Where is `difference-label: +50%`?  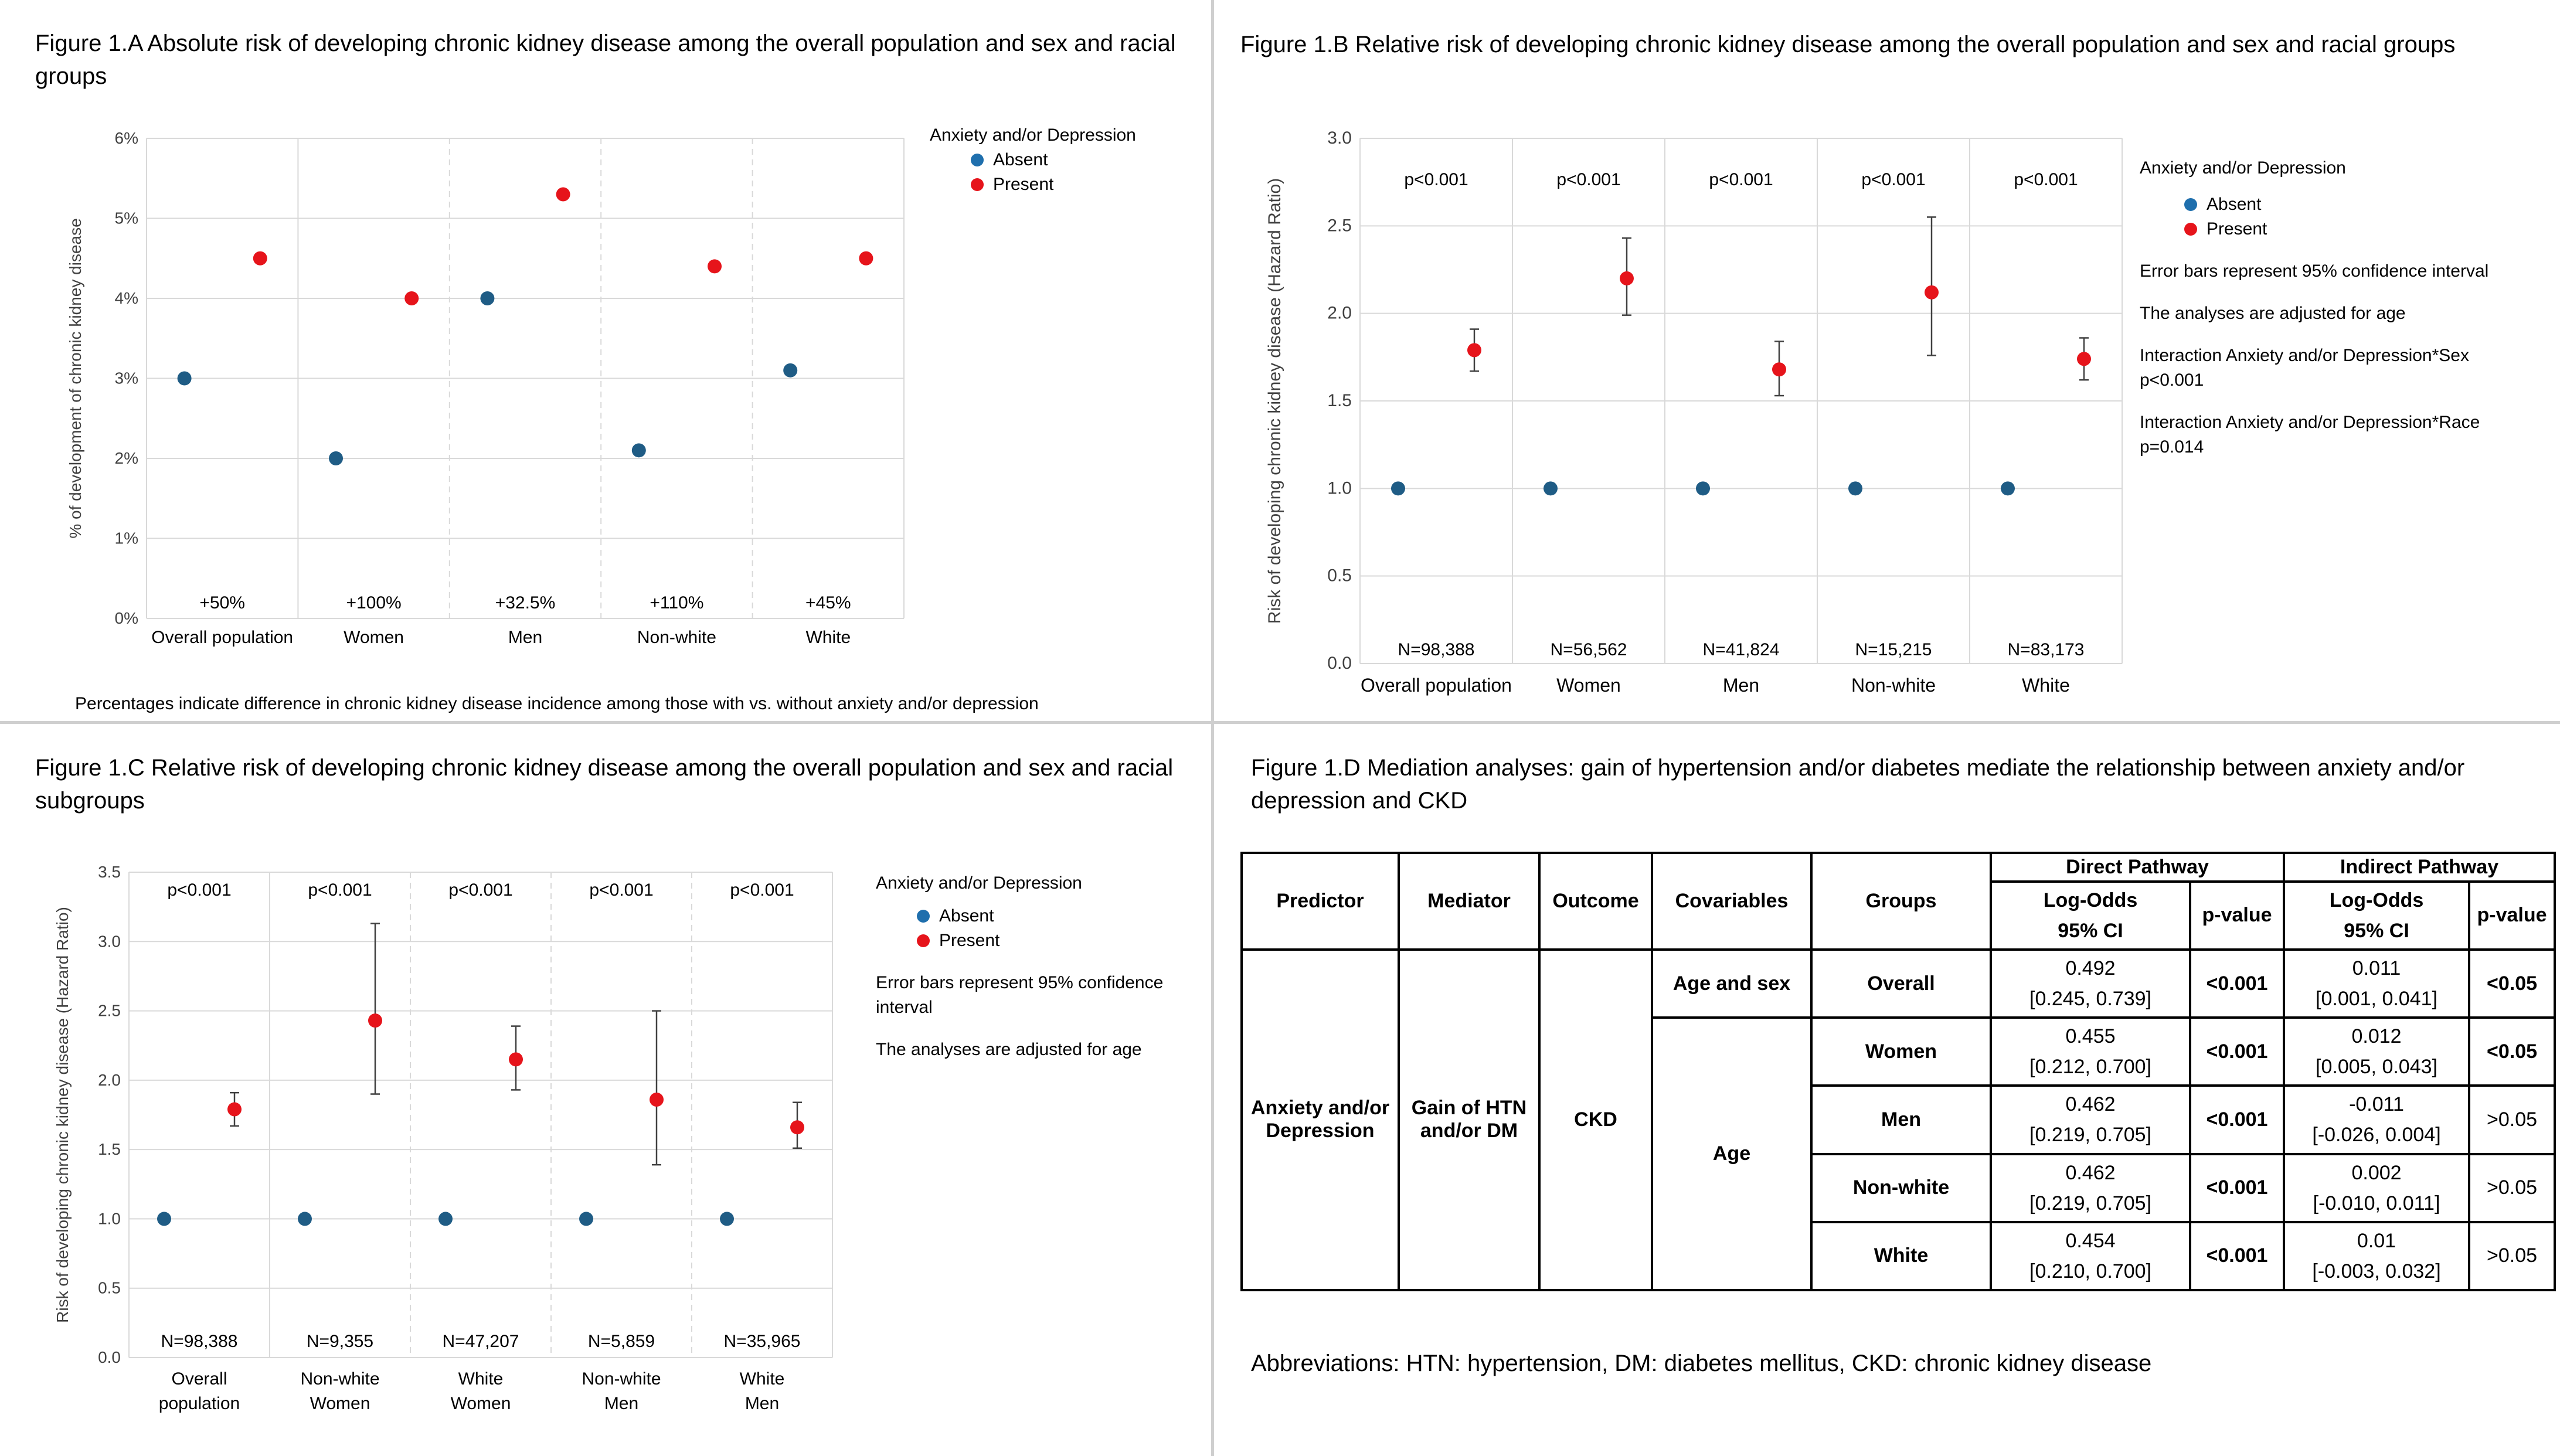
difference-label: +50% is located at coordinates (222, 603).